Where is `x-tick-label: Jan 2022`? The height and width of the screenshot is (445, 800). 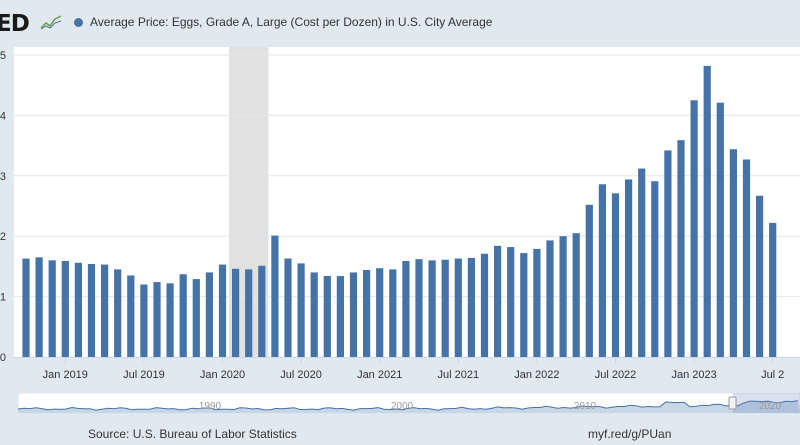 x-tick-label: Jan 2022 is located at coordinates (536, 375).